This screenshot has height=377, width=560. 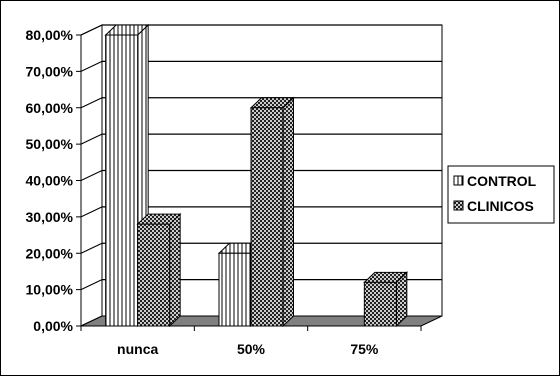 What do you see at coordinates (364, 349) in the screenshot?
I see `x-tick-label: 75%` at bounding box center [364, 349].